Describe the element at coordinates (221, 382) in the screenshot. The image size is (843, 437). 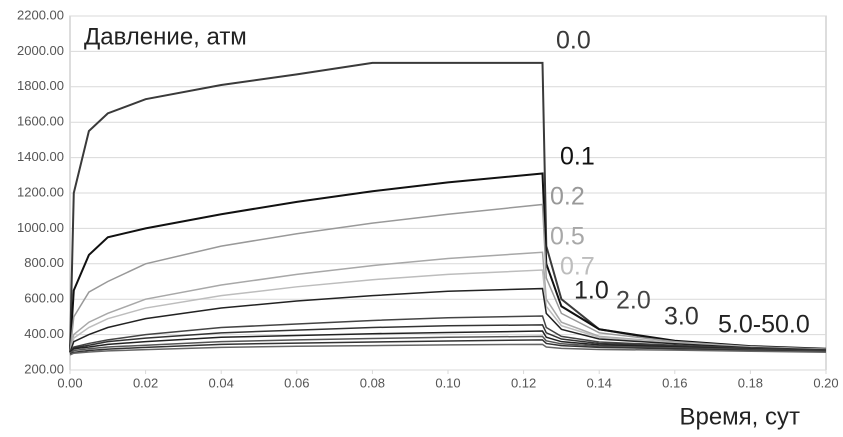
I see `x-tick-label: 0.04` at that location.